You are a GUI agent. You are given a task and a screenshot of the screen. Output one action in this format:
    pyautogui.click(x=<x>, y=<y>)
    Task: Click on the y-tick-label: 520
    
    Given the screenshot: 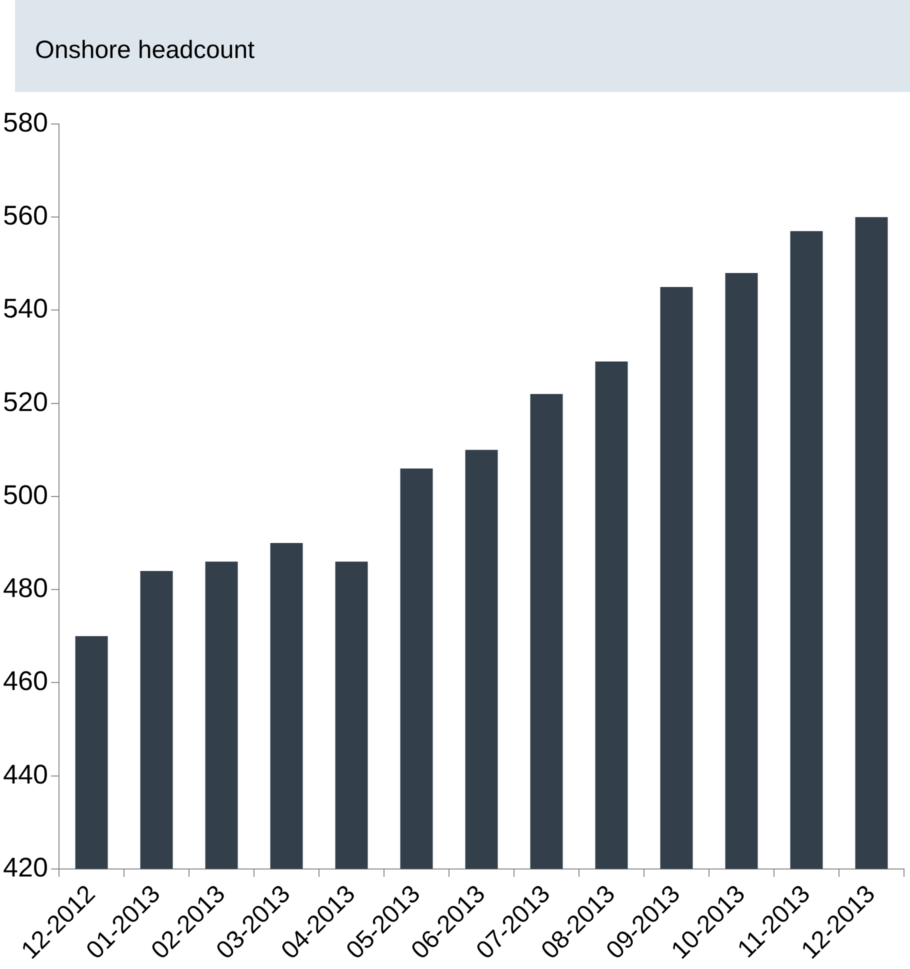 What is the action you would take?
    pyautogui.click(x=25, y=401)
    